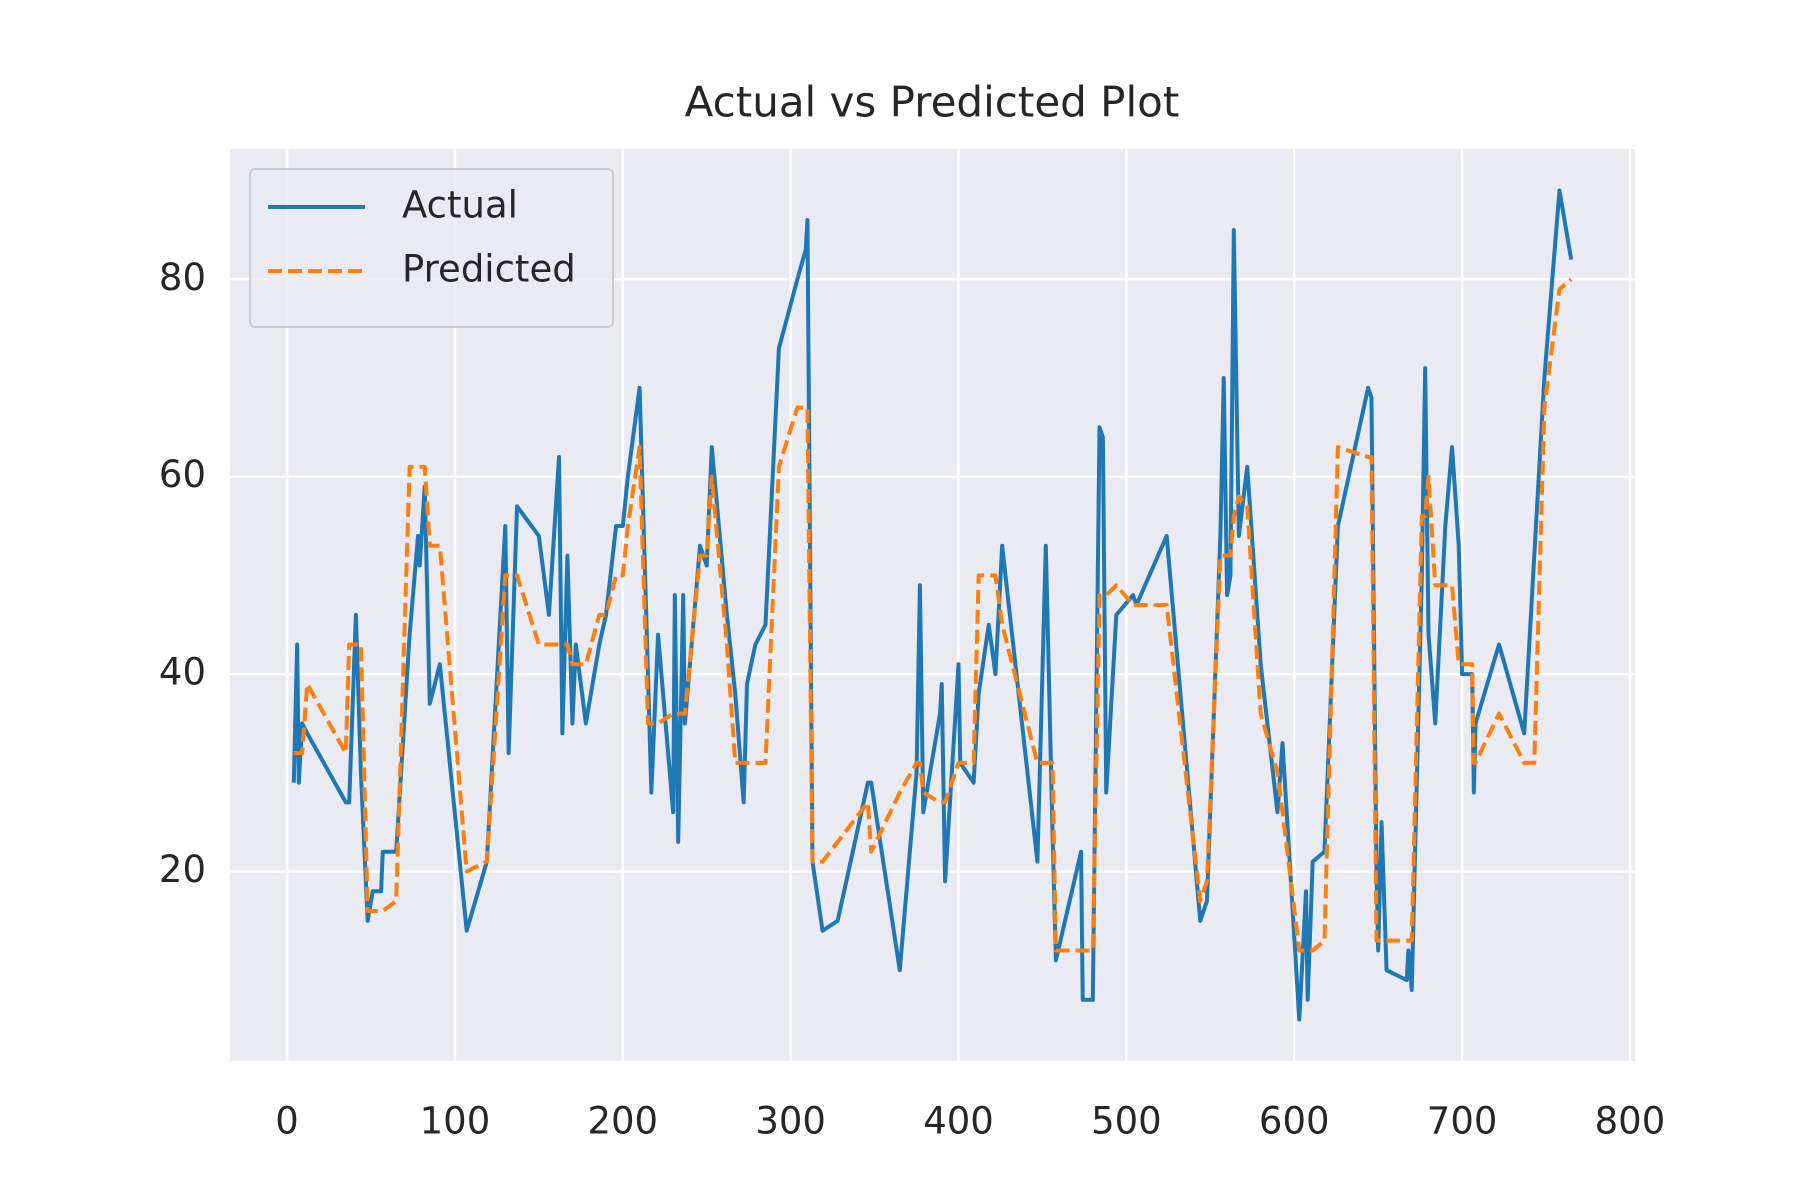 Image resolution: width=1800 pixels, height=1200 pixels. I want to click on legend-label: Predicted, so click(489, 269).